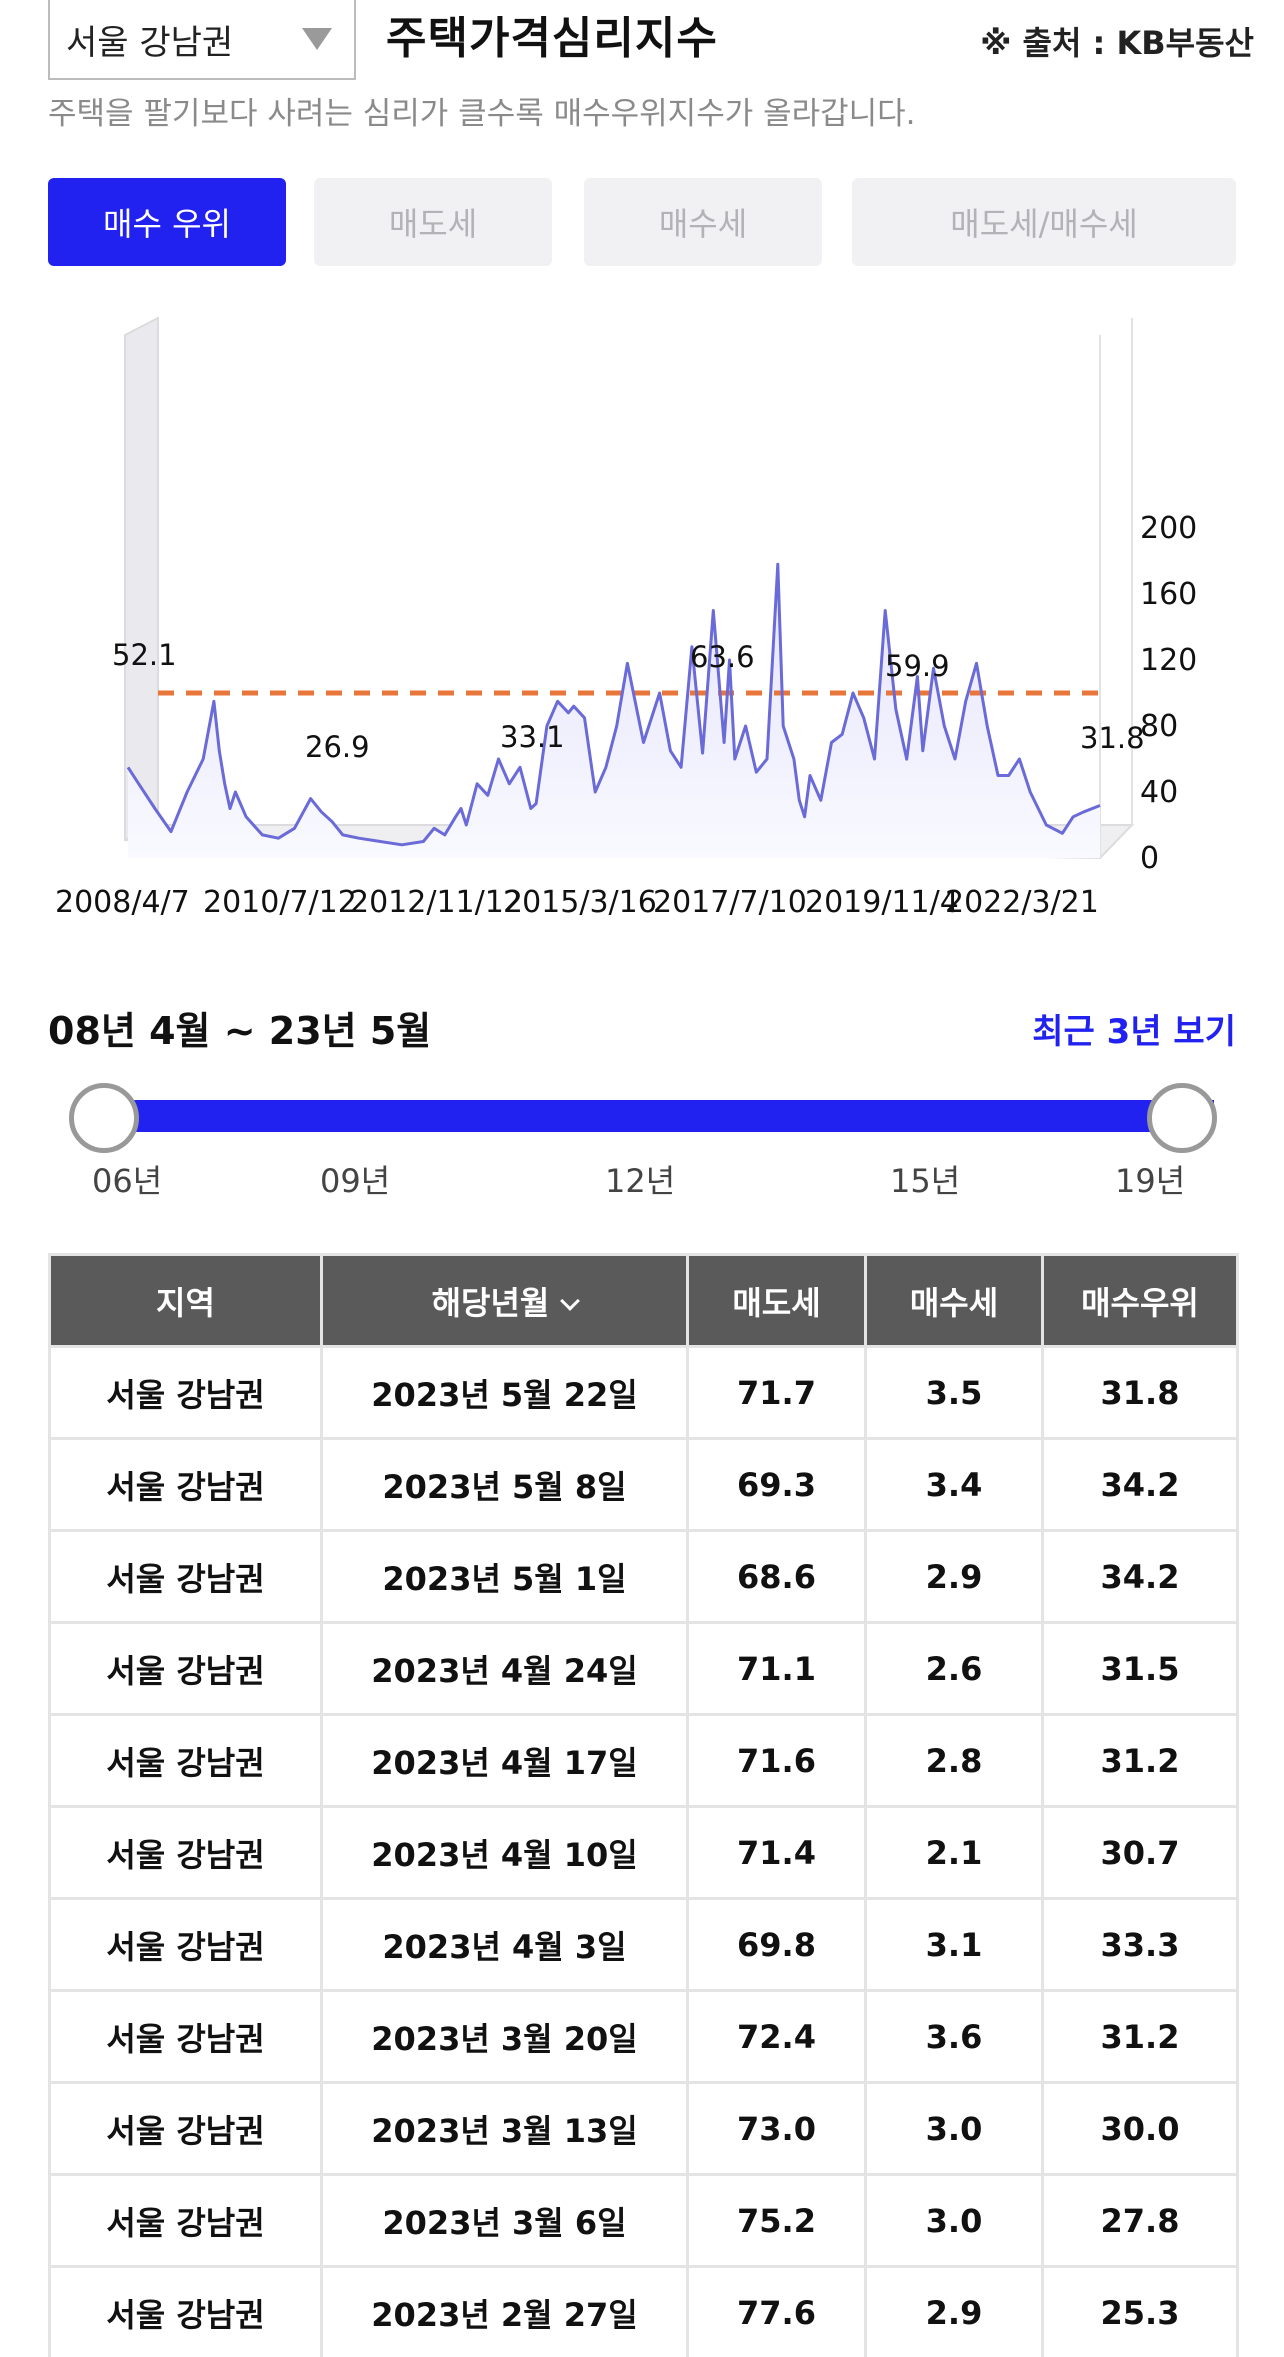 The image size is (1284, 2357). What do you see at coordinates (570, 1300) in the screenshot?
I see `sort-chevron-icon` at bounding box center [570, 1300].